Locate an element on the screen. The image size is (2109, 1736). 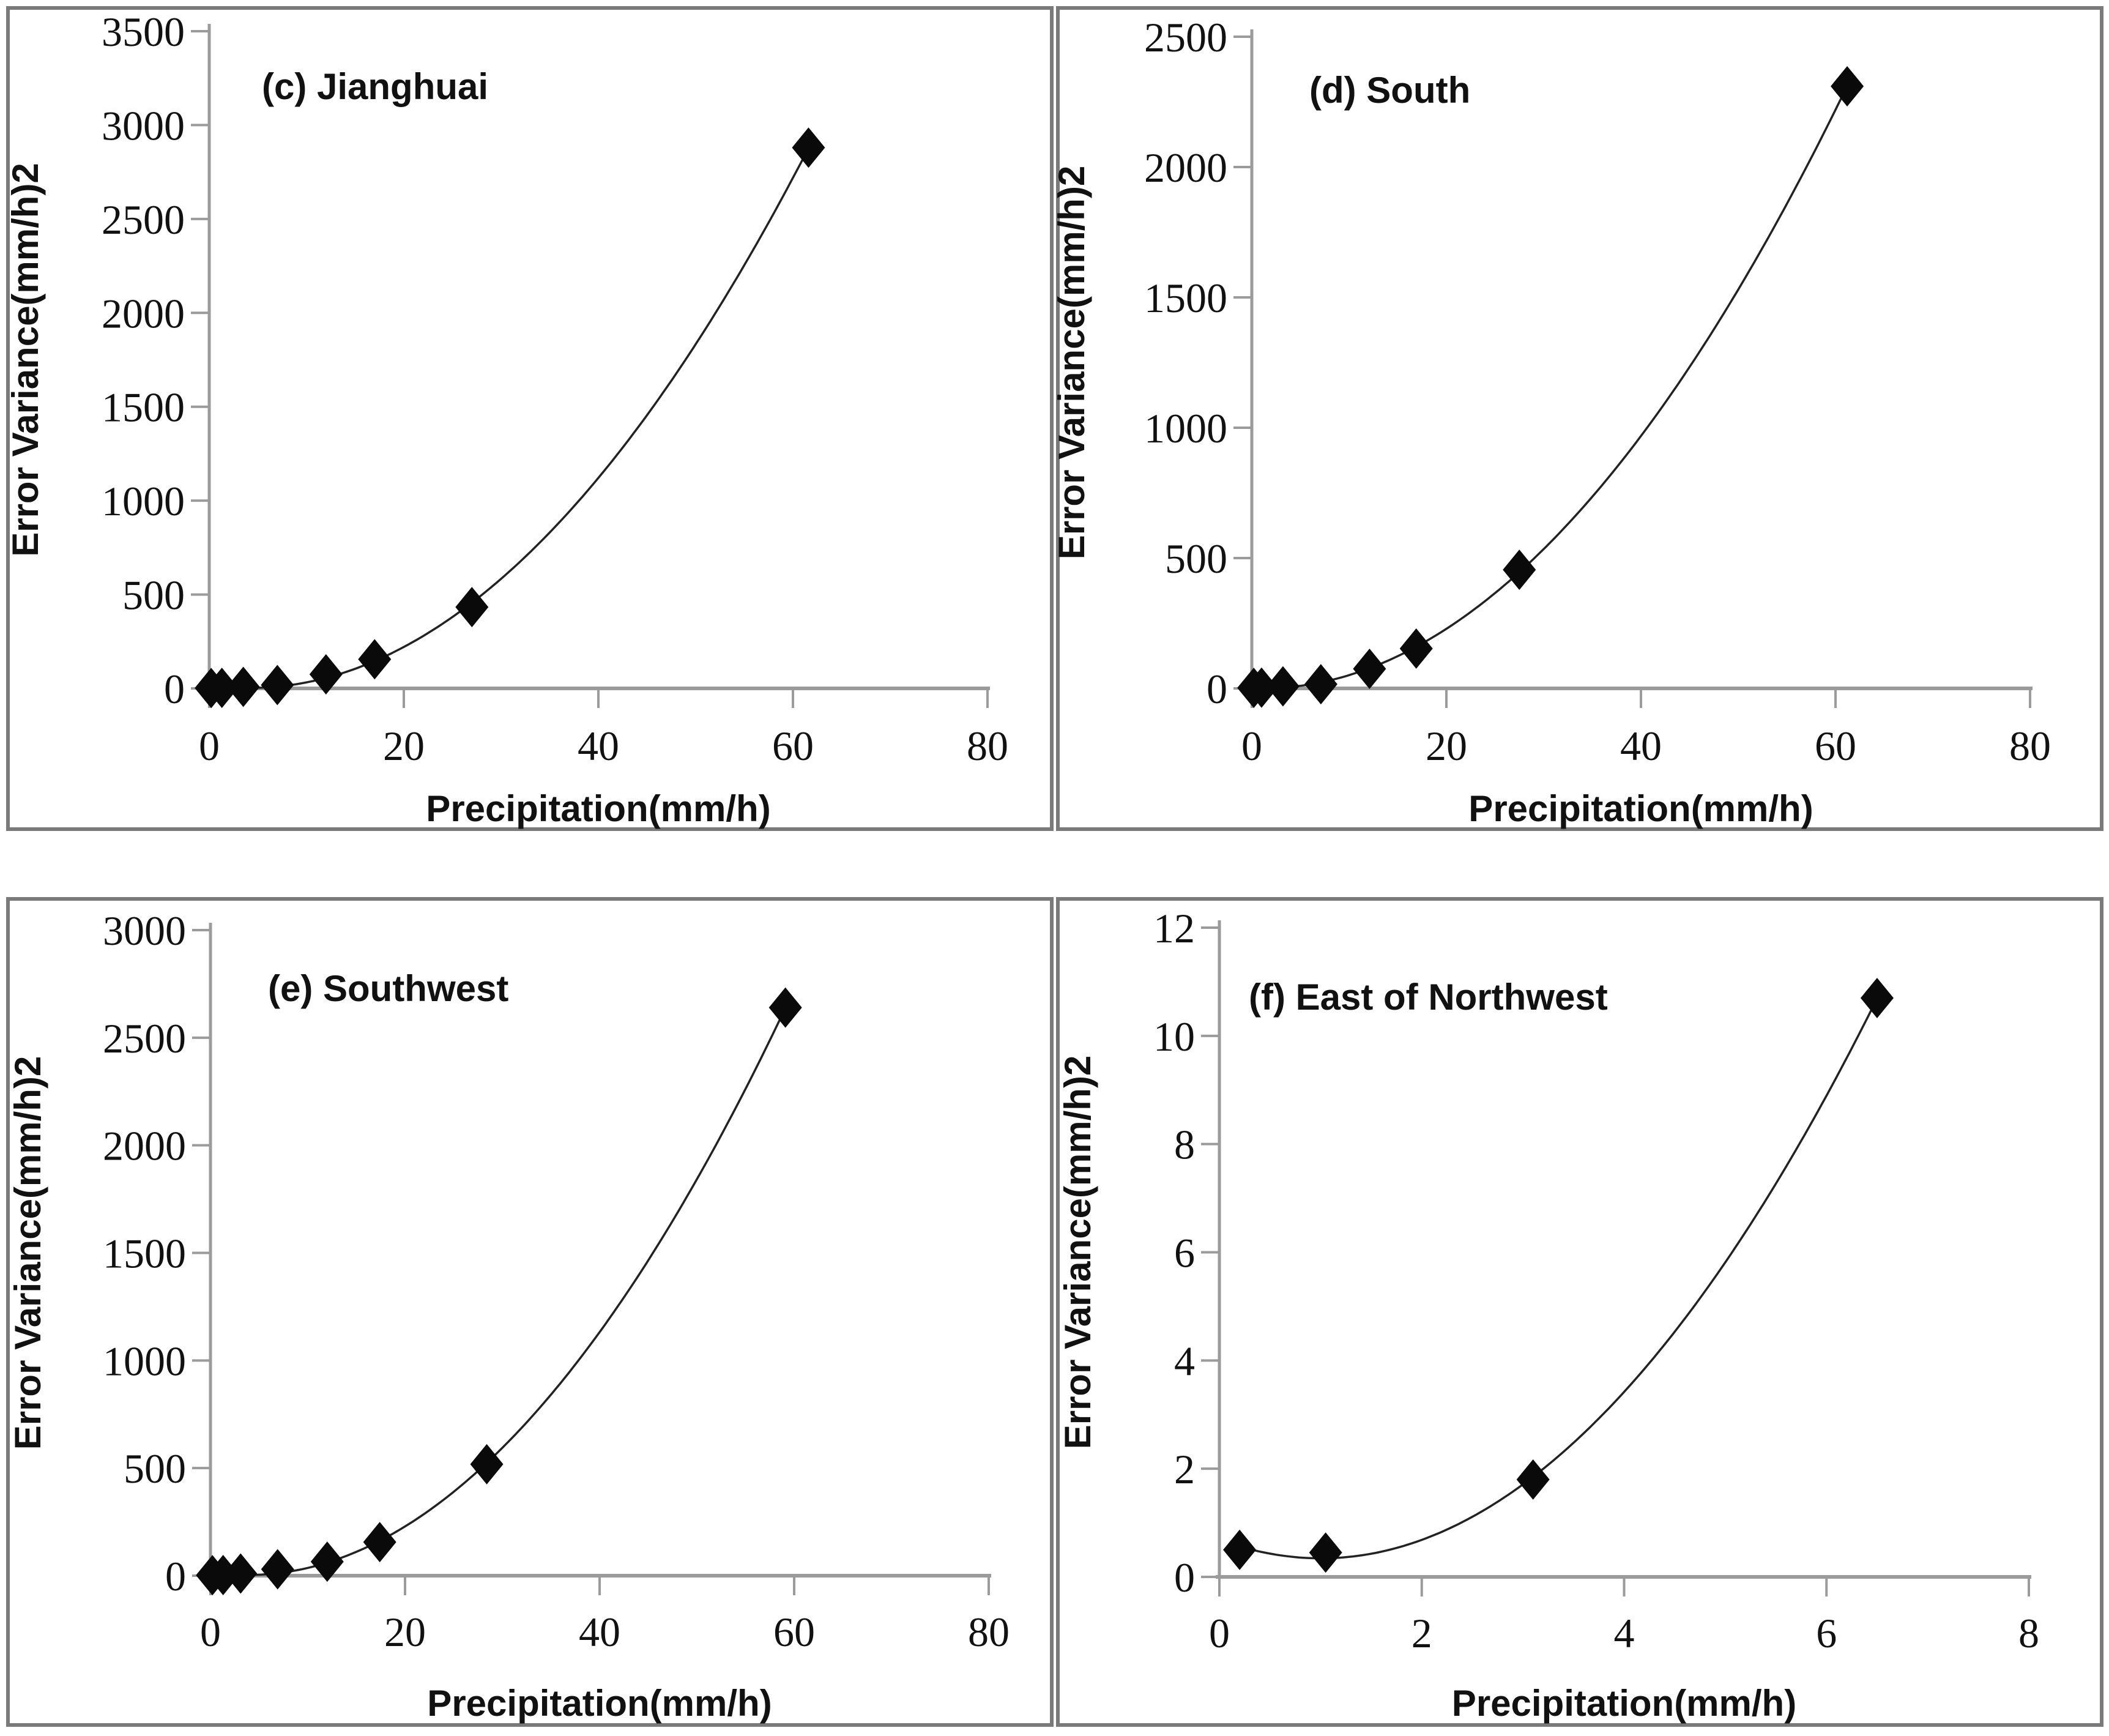
x-tick-label: 8 is located at coordinates (2029, 1633).